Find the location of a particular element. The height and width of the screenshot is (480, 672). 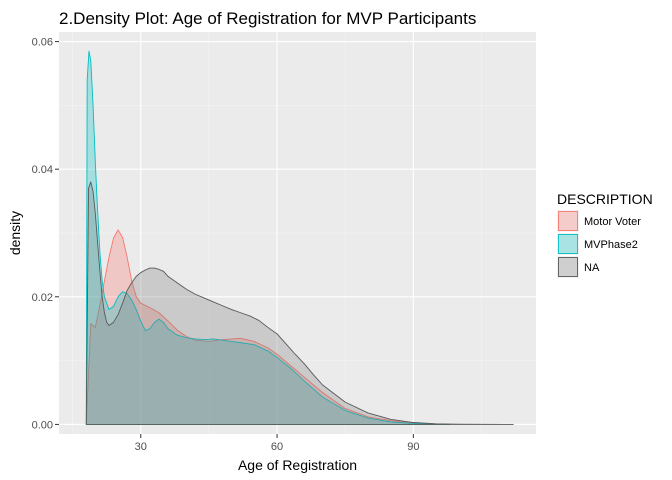

legend-swatch-mvphase2 is located at coordinates (568, 244).